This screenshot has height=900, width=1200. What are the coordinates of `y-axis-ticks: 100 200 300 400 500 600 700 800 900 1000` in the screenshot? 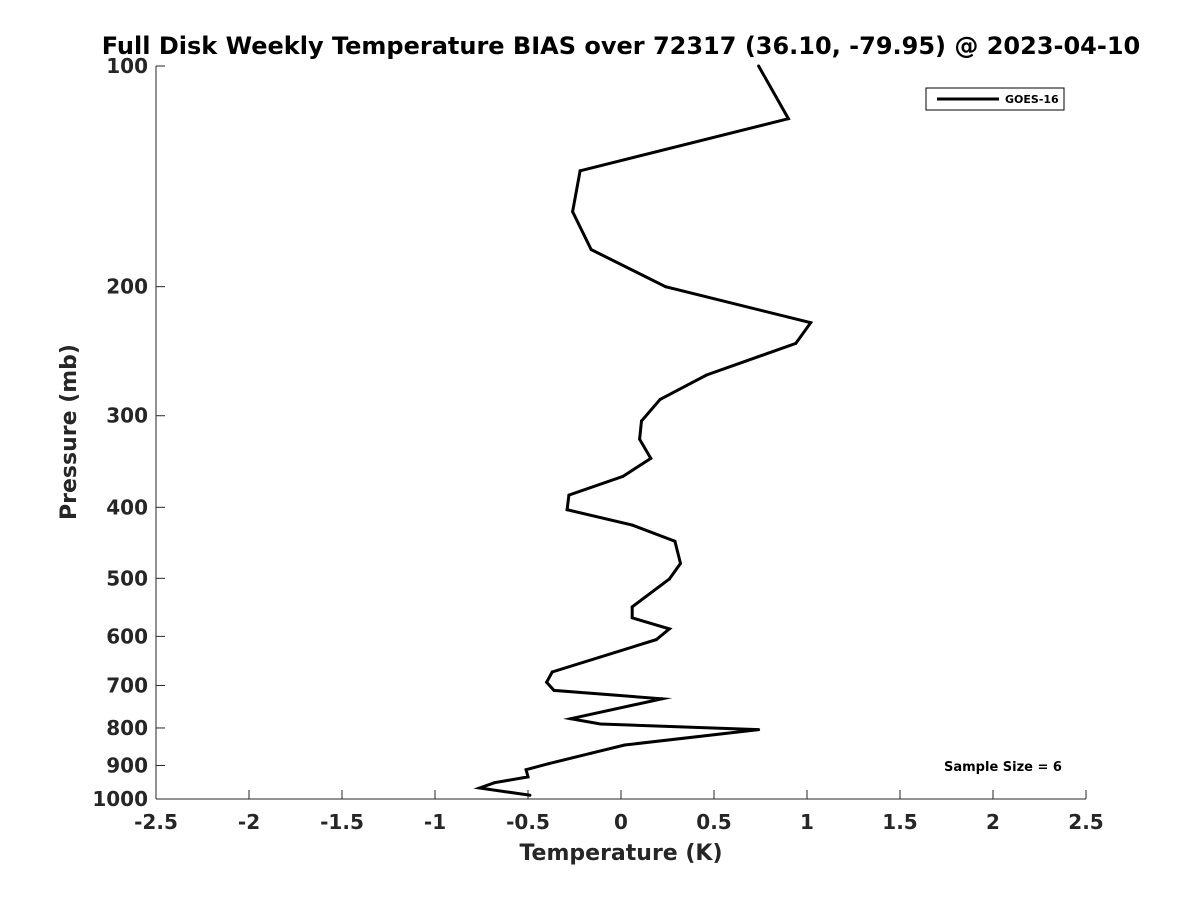 It's located at (128, 432).